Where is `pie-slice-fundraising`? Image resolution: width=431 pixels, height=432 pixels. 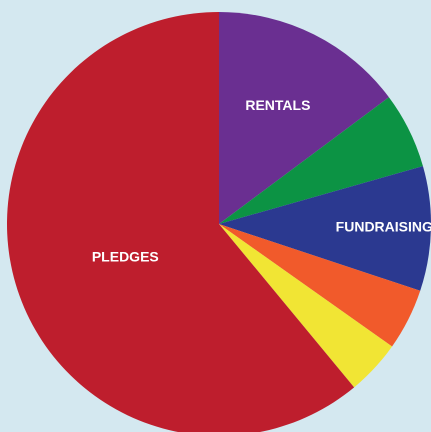 pie-slice-fundraising is located at coordinates (325, 228).